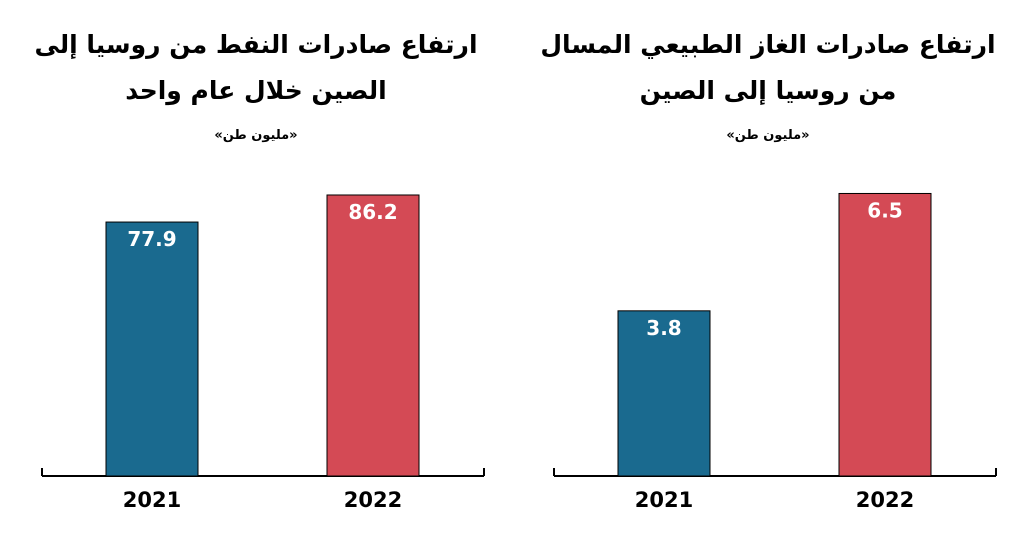 The height and width of the screenshot is (544, 1024). Describe the element at coordinates (372, 212) in the screenshot. I see `data-label-2022: 86.2` at that location.